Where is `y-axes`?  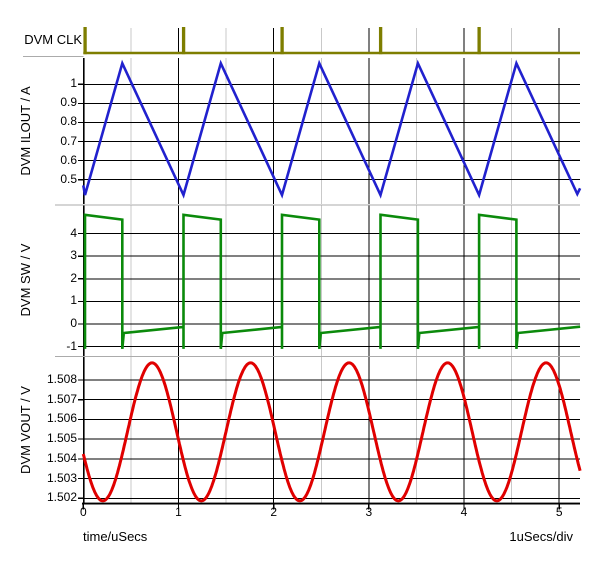
y-axes is located at coordinates (81, 280).